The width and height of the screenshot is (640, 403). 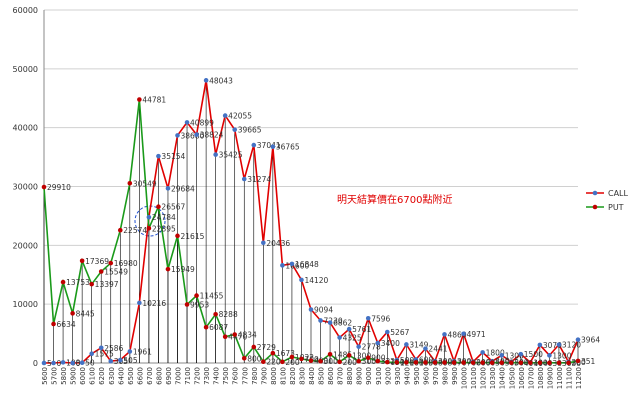 What do you see at coordinates (66, 324) in the screenshot?
I see `data-label: 6634` at bounding box center [66, 324].